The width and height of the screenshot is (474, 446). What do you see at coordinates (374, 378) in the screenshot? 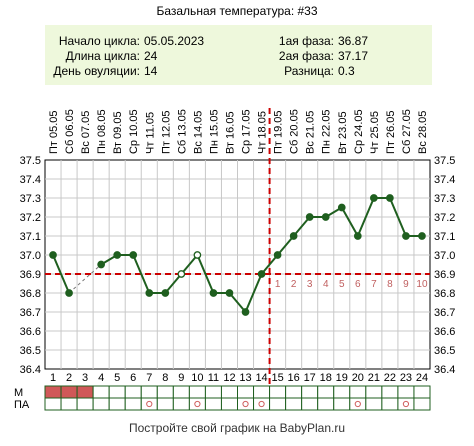
I see `day-number: 21` at bounding box center [374, 378].